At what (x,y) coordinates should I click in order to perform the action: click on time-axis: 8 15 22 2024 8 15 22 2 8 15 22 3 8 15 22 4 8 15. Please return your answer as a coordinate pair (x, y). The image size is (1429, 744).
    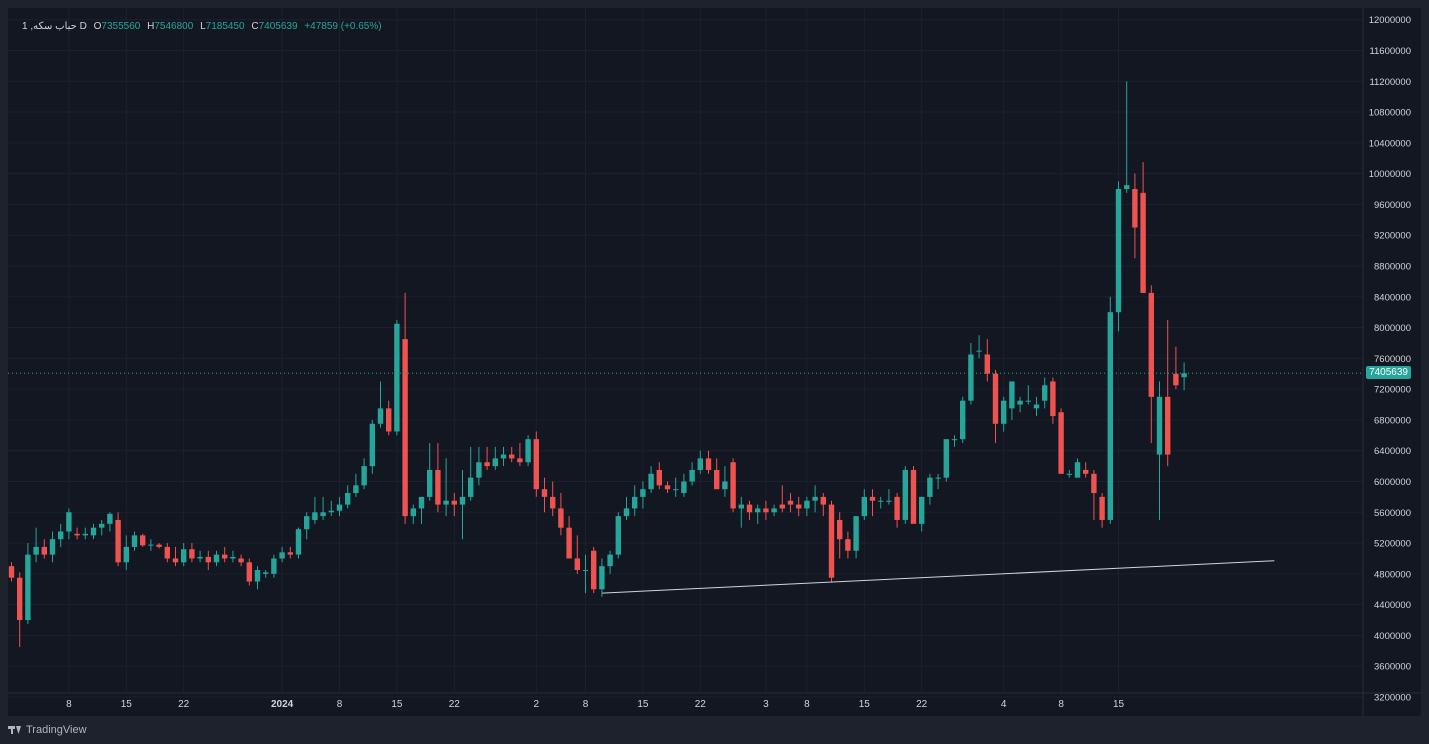
    Looking at the image, I should click on (595, 704).